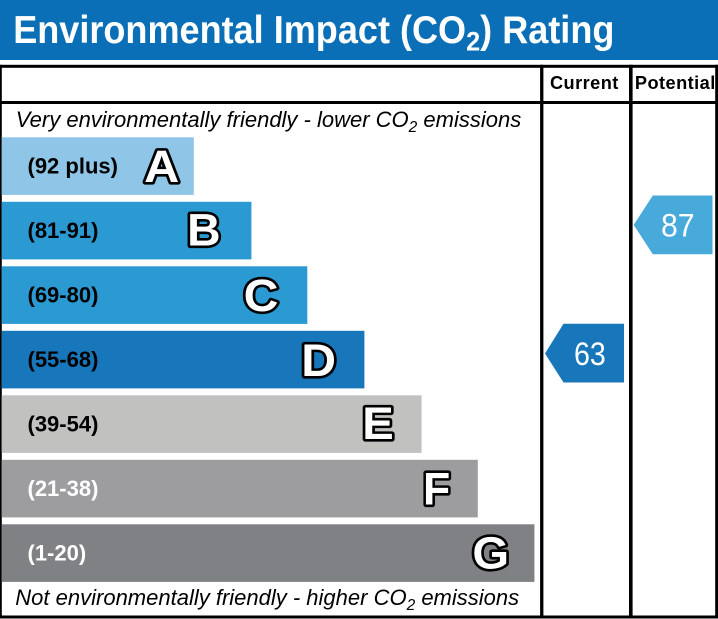 The image size is (718, 619). Describe the element at coordinates (313, 32) in the screenshot. I see `svg-text:Environmental Impact (CO2) Rat: Environmental Impact (CO2) Rating` at that location.